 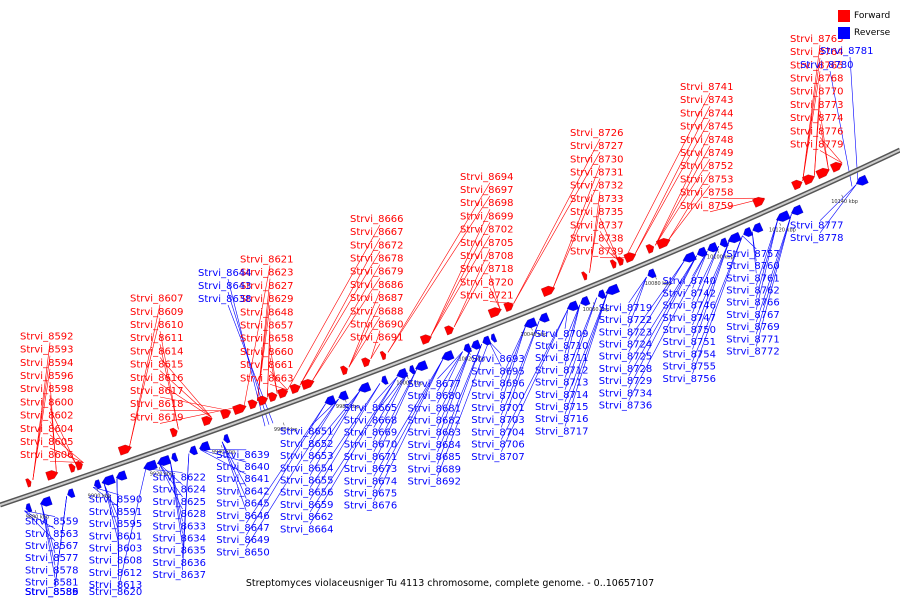 I want to click on gene-label: Strvi_8739, so click(x=597, y=252).